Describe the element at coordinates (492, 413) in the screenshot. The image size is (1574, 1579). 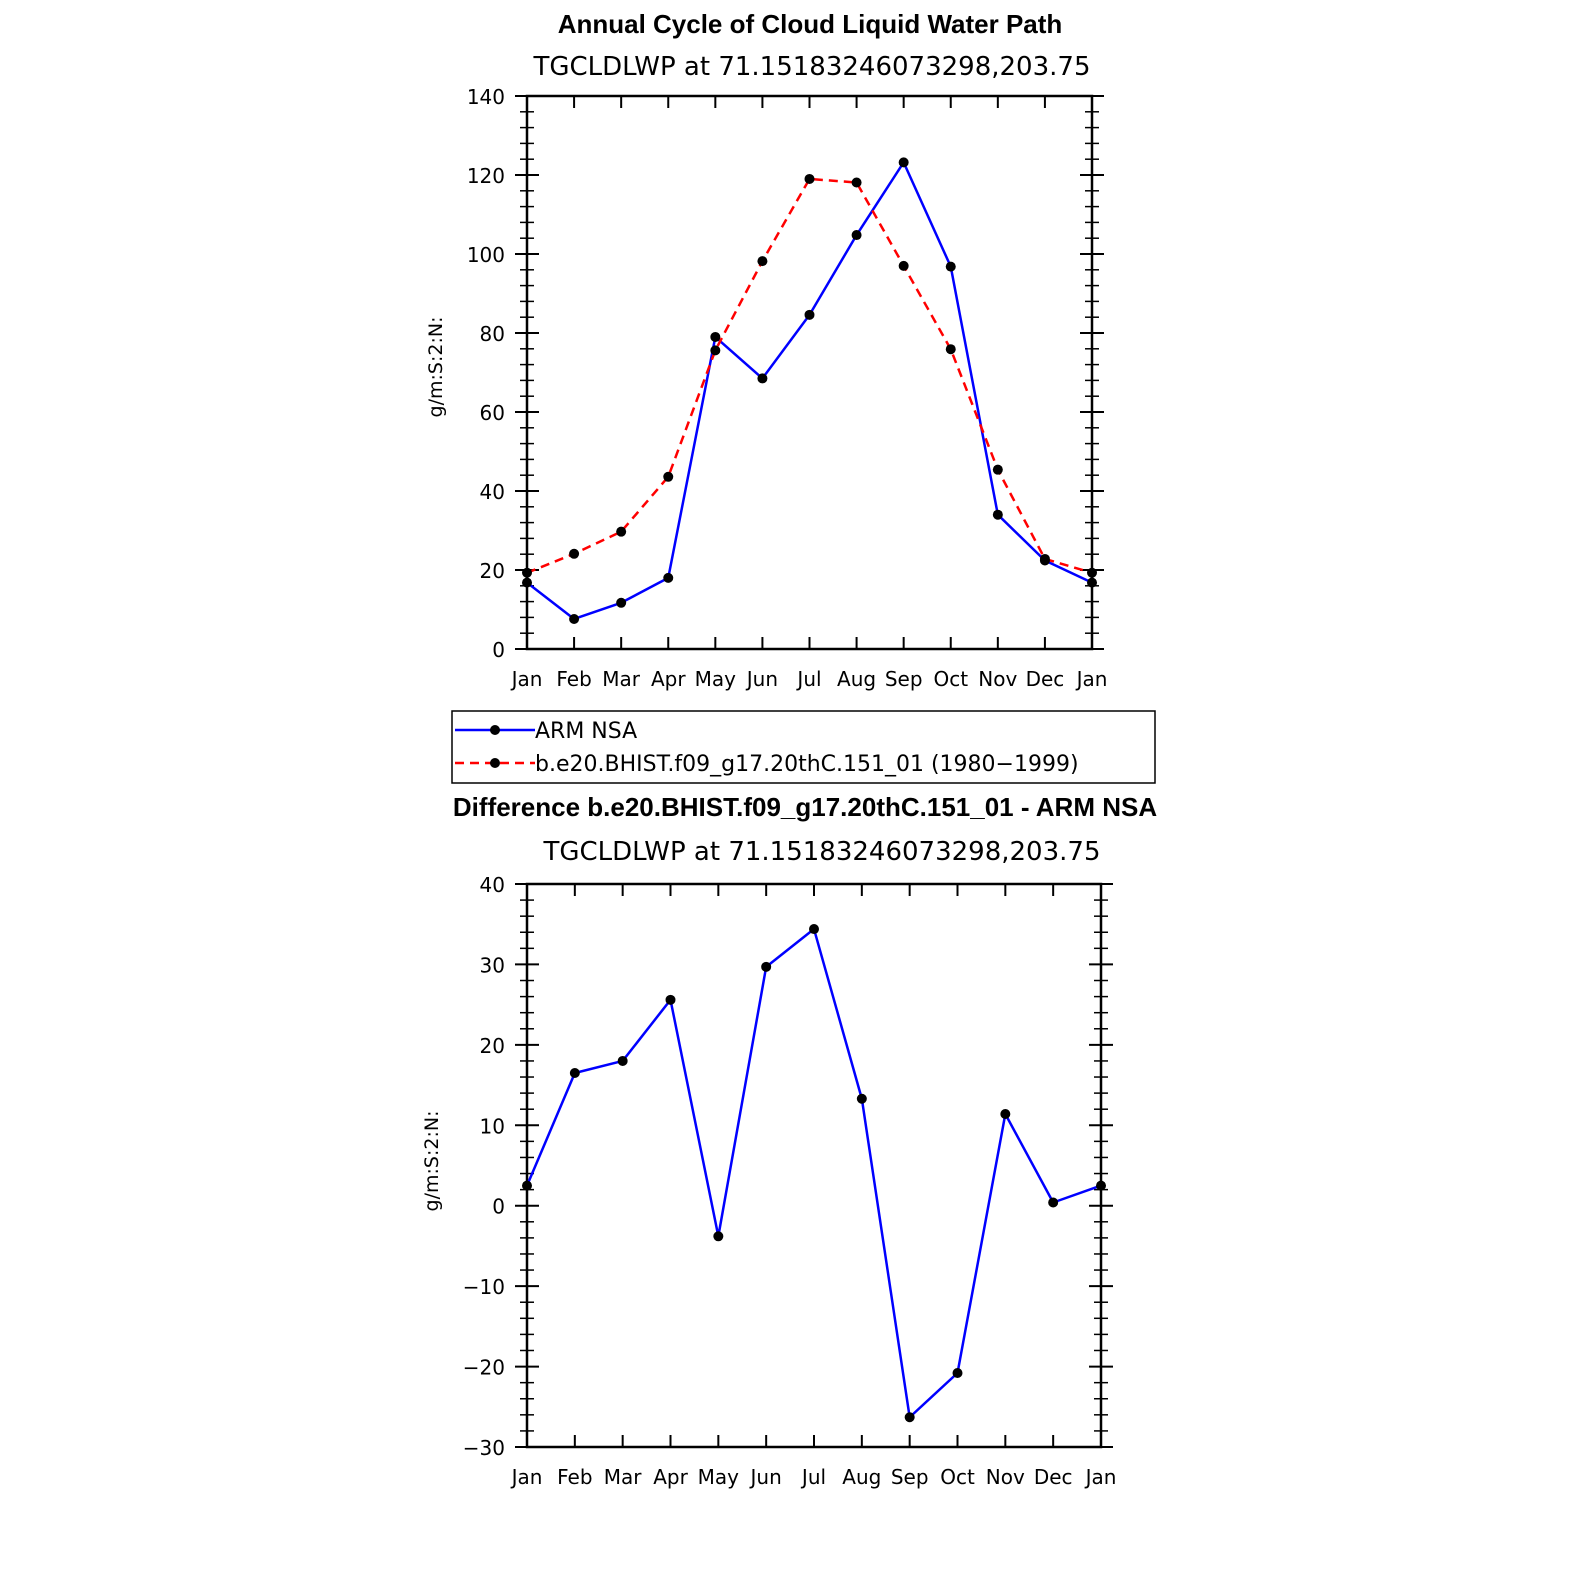
I see `y-tick-label: 60` at that location.